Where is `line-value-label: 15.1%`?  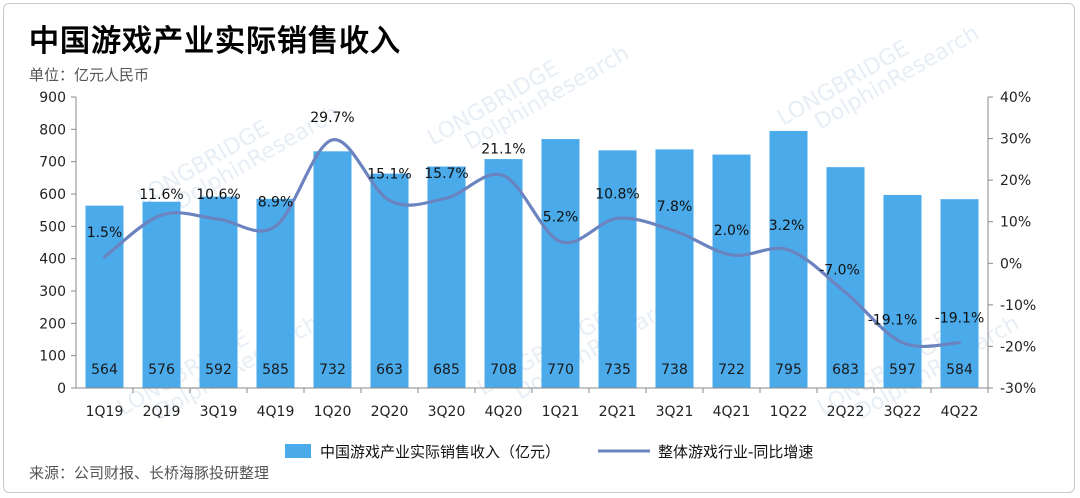 line-value-label: 15.1% is located at coordinates (389, 175).